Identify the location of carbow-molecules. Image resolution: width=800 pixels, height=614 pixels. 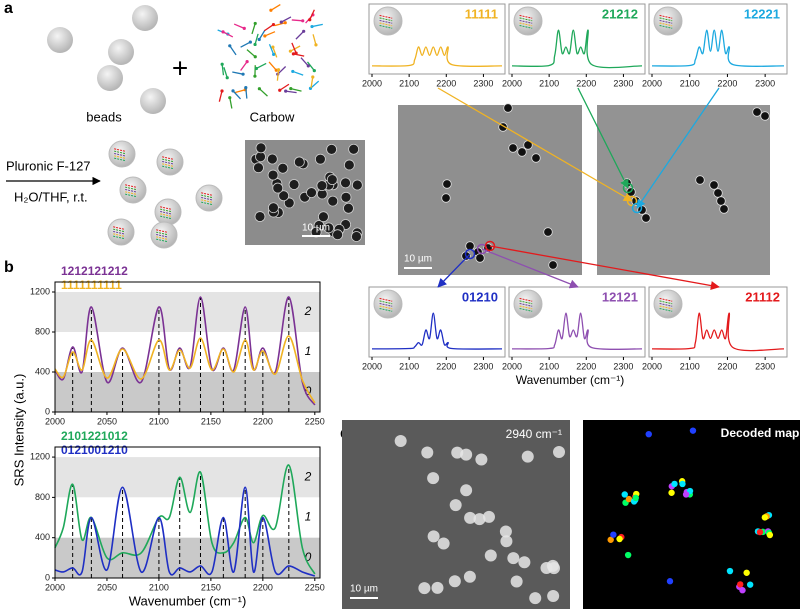
(270, 57).